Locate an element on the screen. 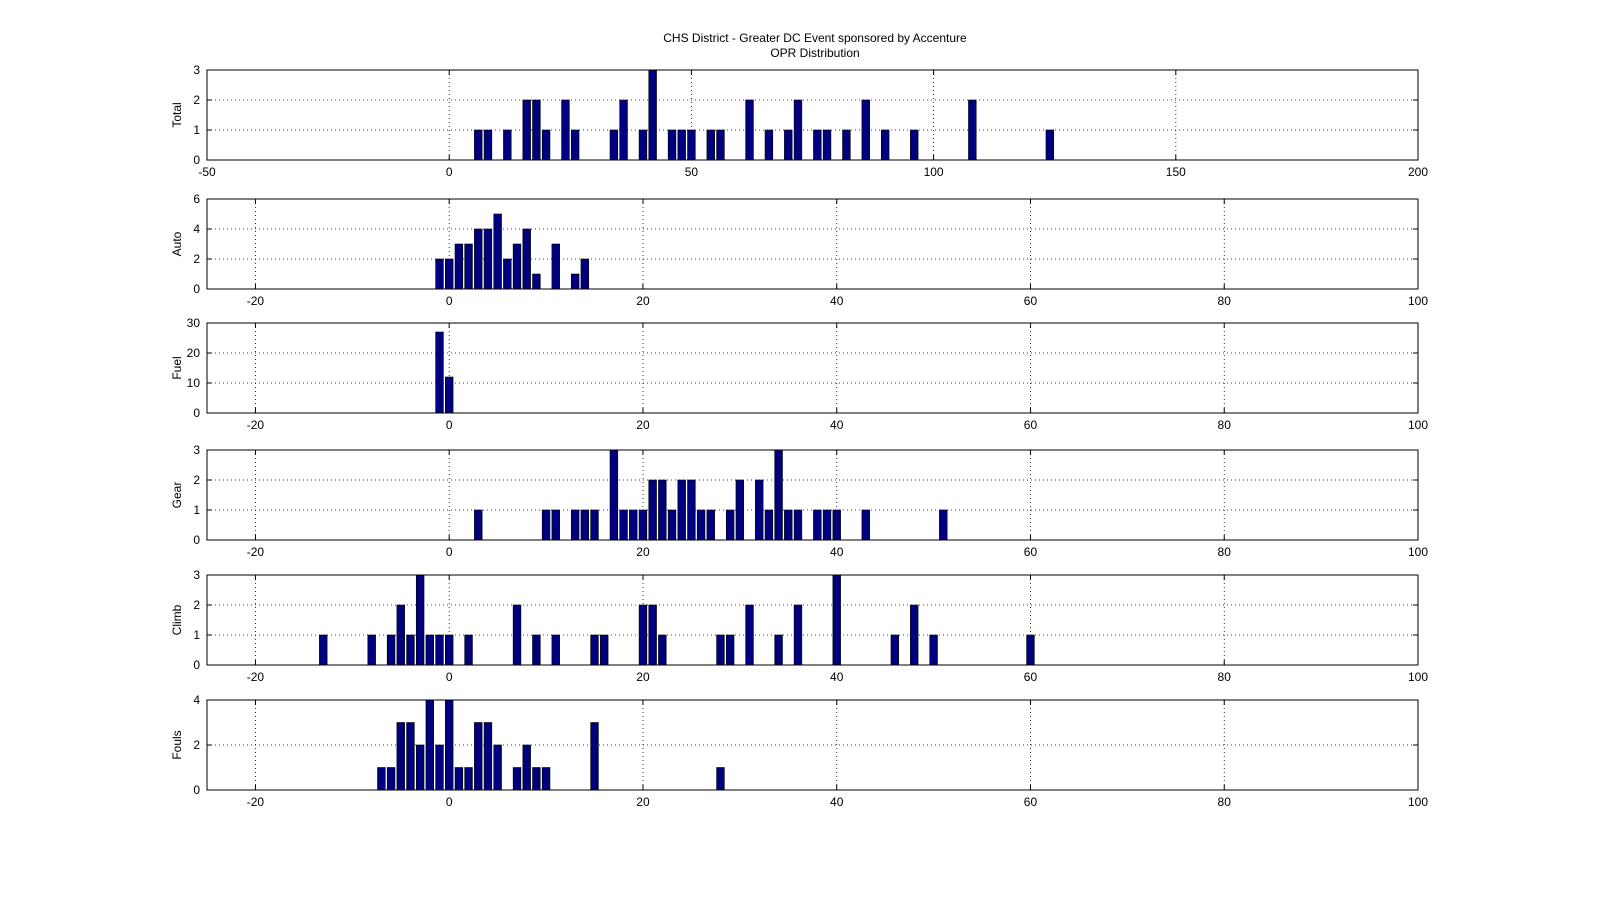 The image size is (1600, 900). subplot-climb: -20 0 20 40 60 80 100 0 1 2 3 Climb is located at coordinates (799, 626).